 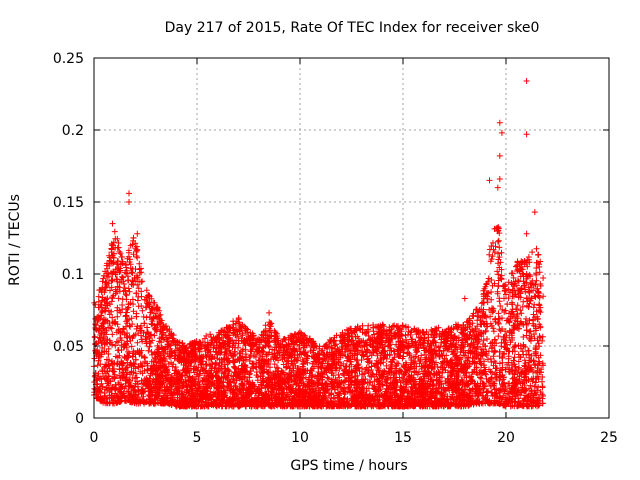 I want to click on y-axis-label: ROTI / TECUs, so click(x=15, y=240).